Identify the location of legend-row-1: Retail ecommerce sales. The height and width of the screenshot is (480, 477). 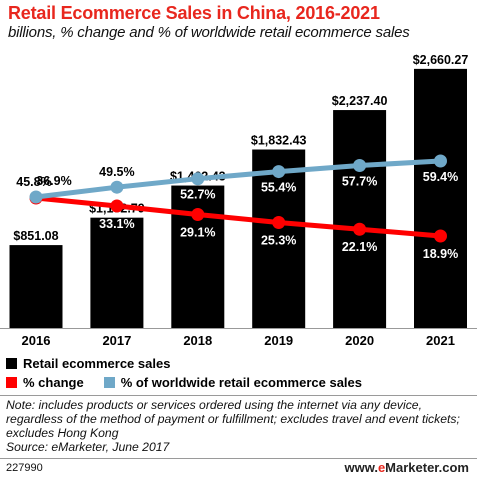
(98, 363).